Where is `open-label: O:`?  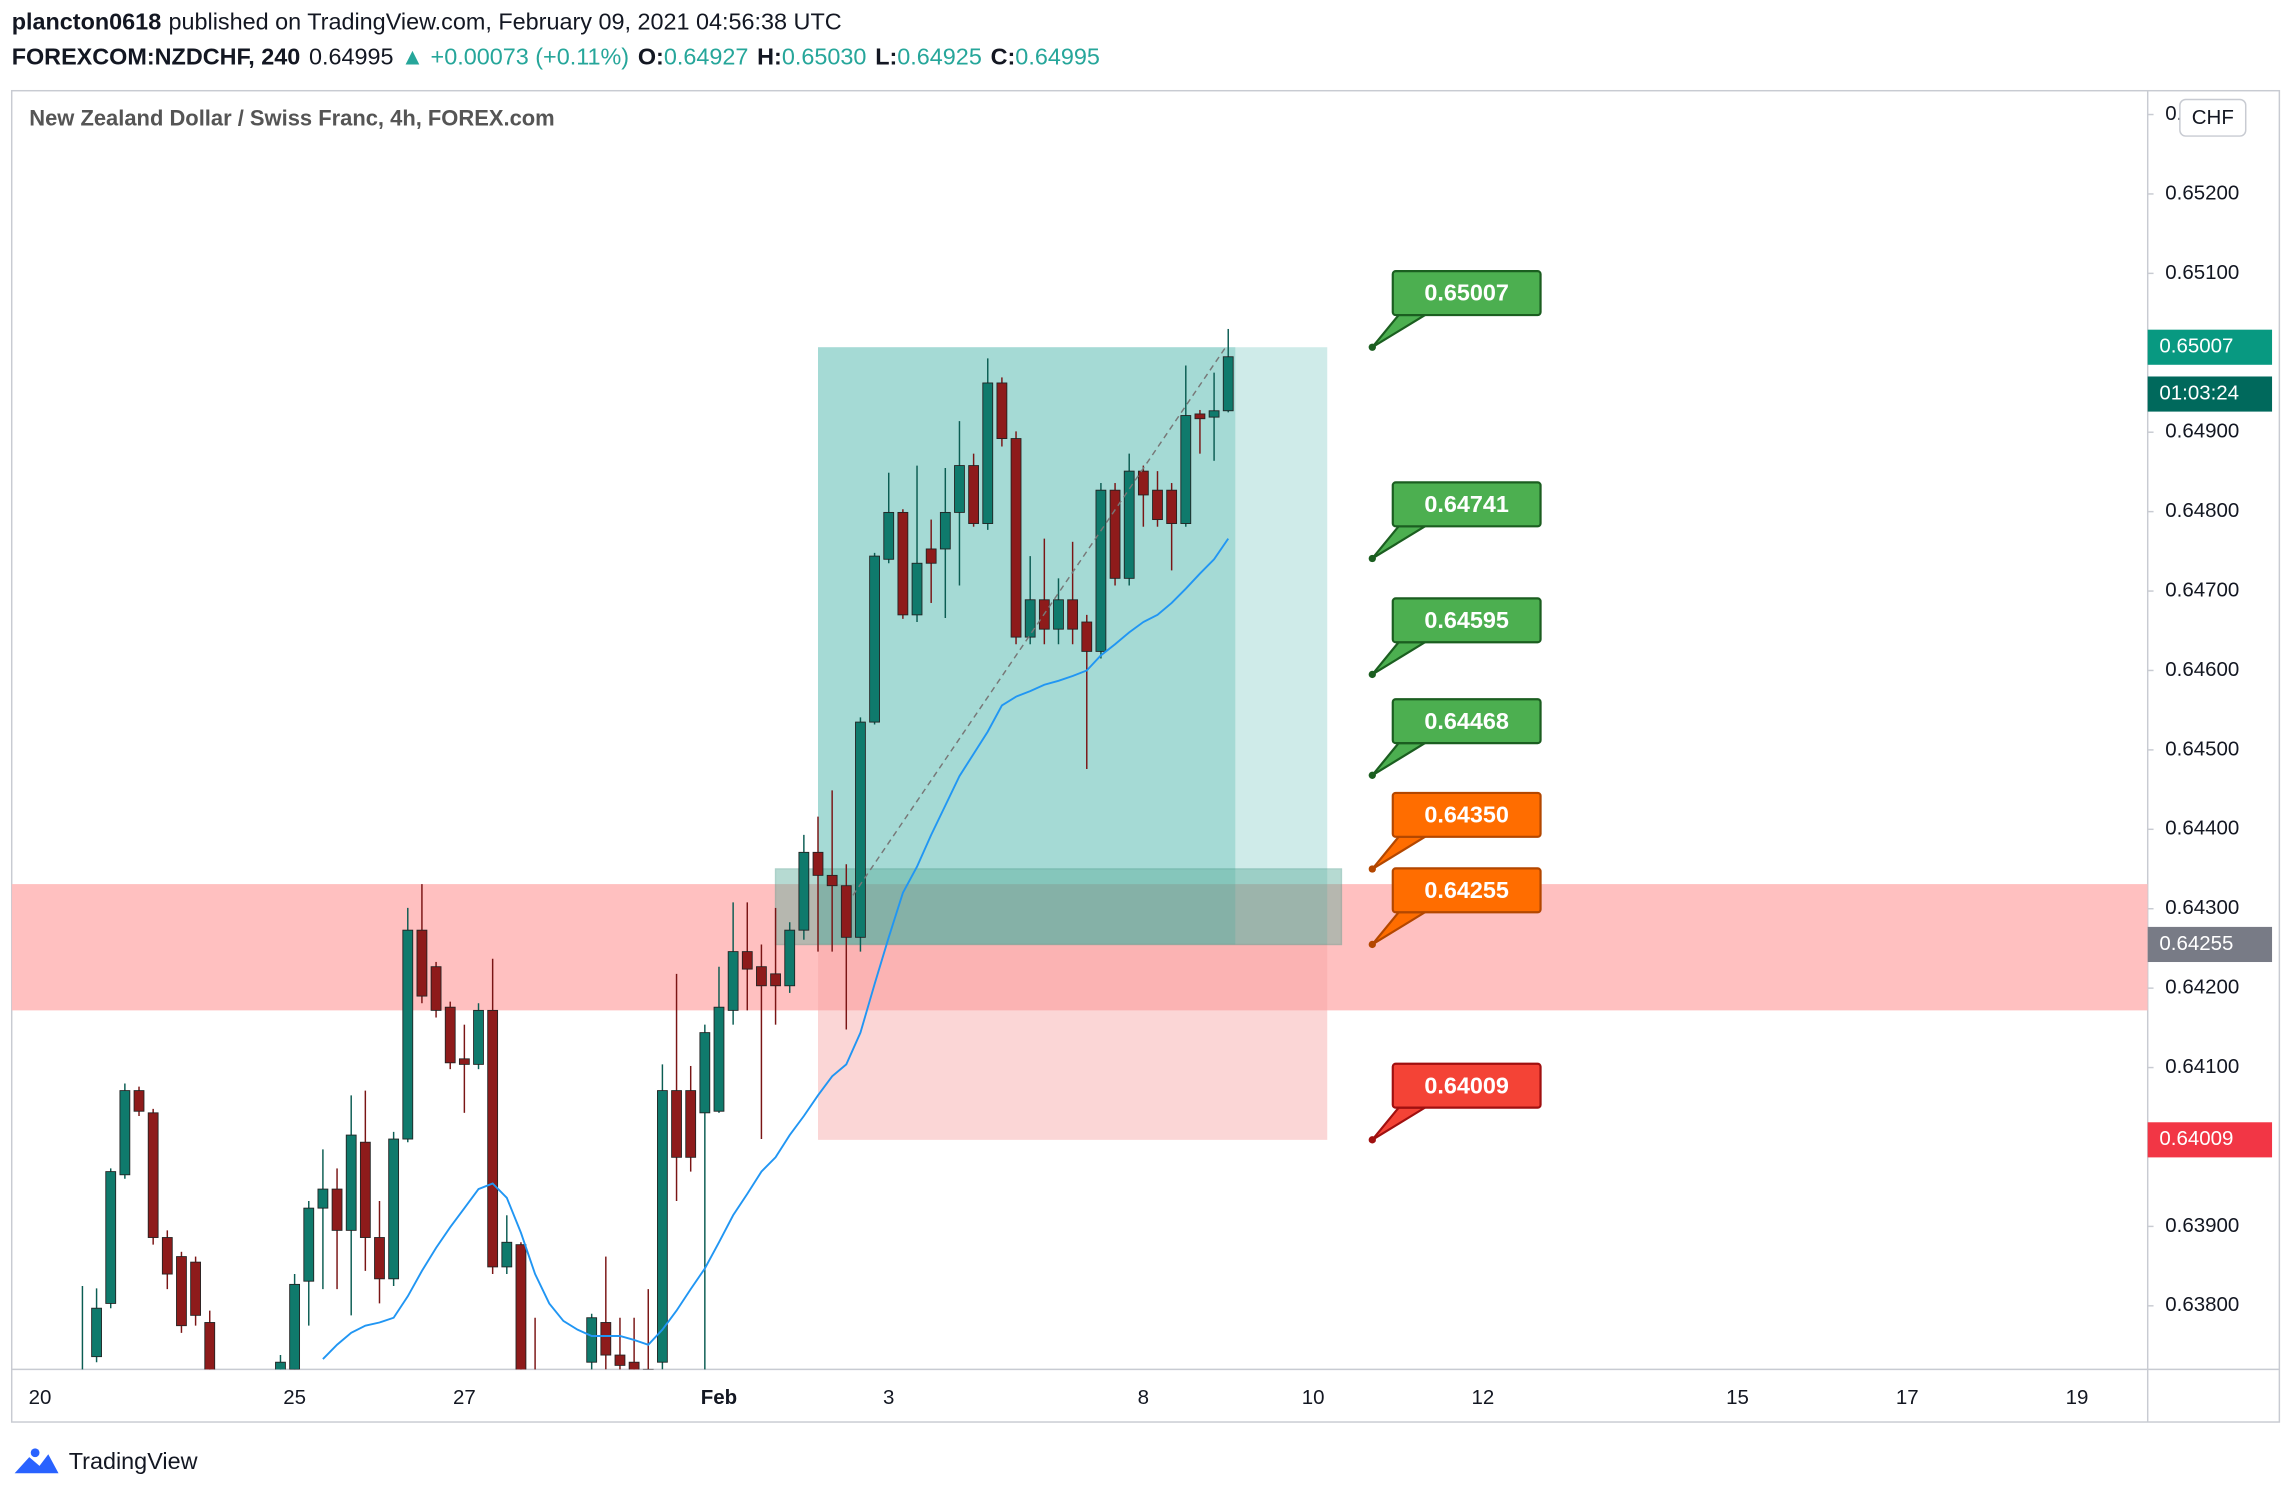 open-label: O: is located at coordinates (651, 57).